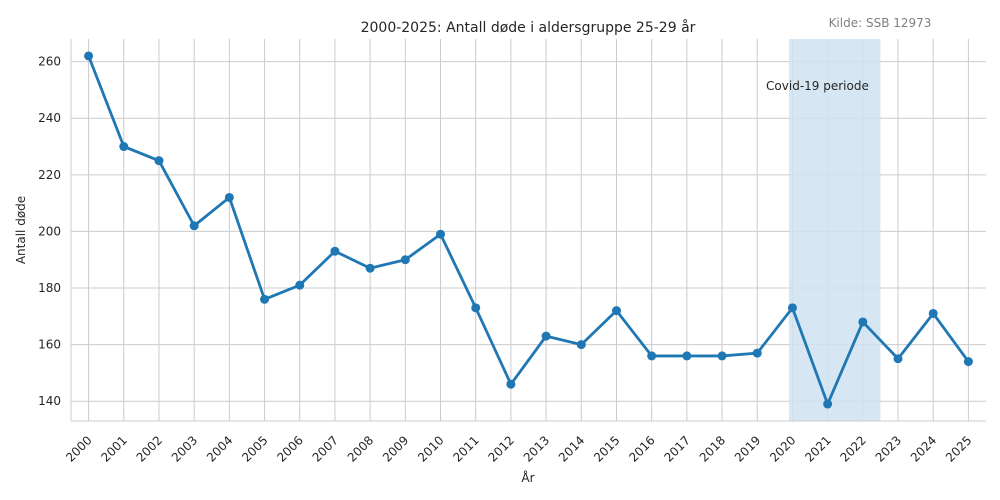 Image resolution: width=1000 pixels, height=500 pixels. What do you see at coordinates (430, 448) in the screenshot?
I see `x-tick-label: 2010` at bounding box center [430, 448].